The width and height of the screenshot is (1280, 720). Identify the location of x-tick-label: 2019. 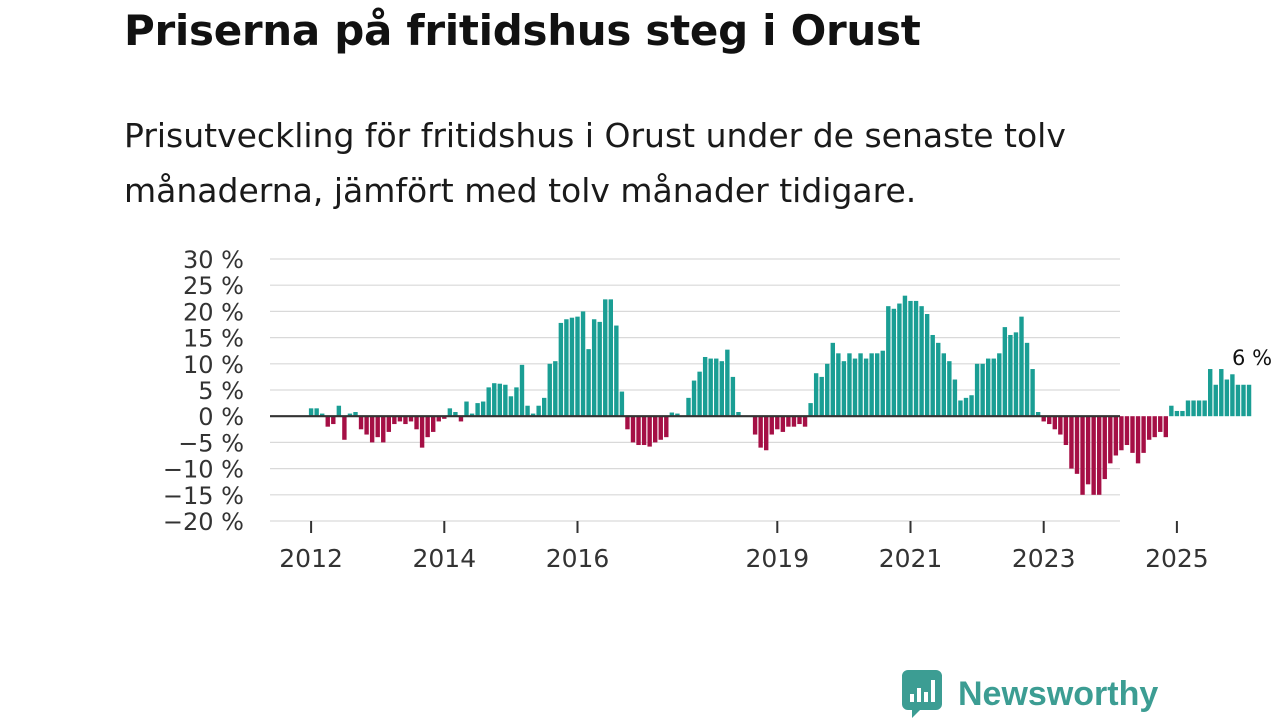
(777, 558).